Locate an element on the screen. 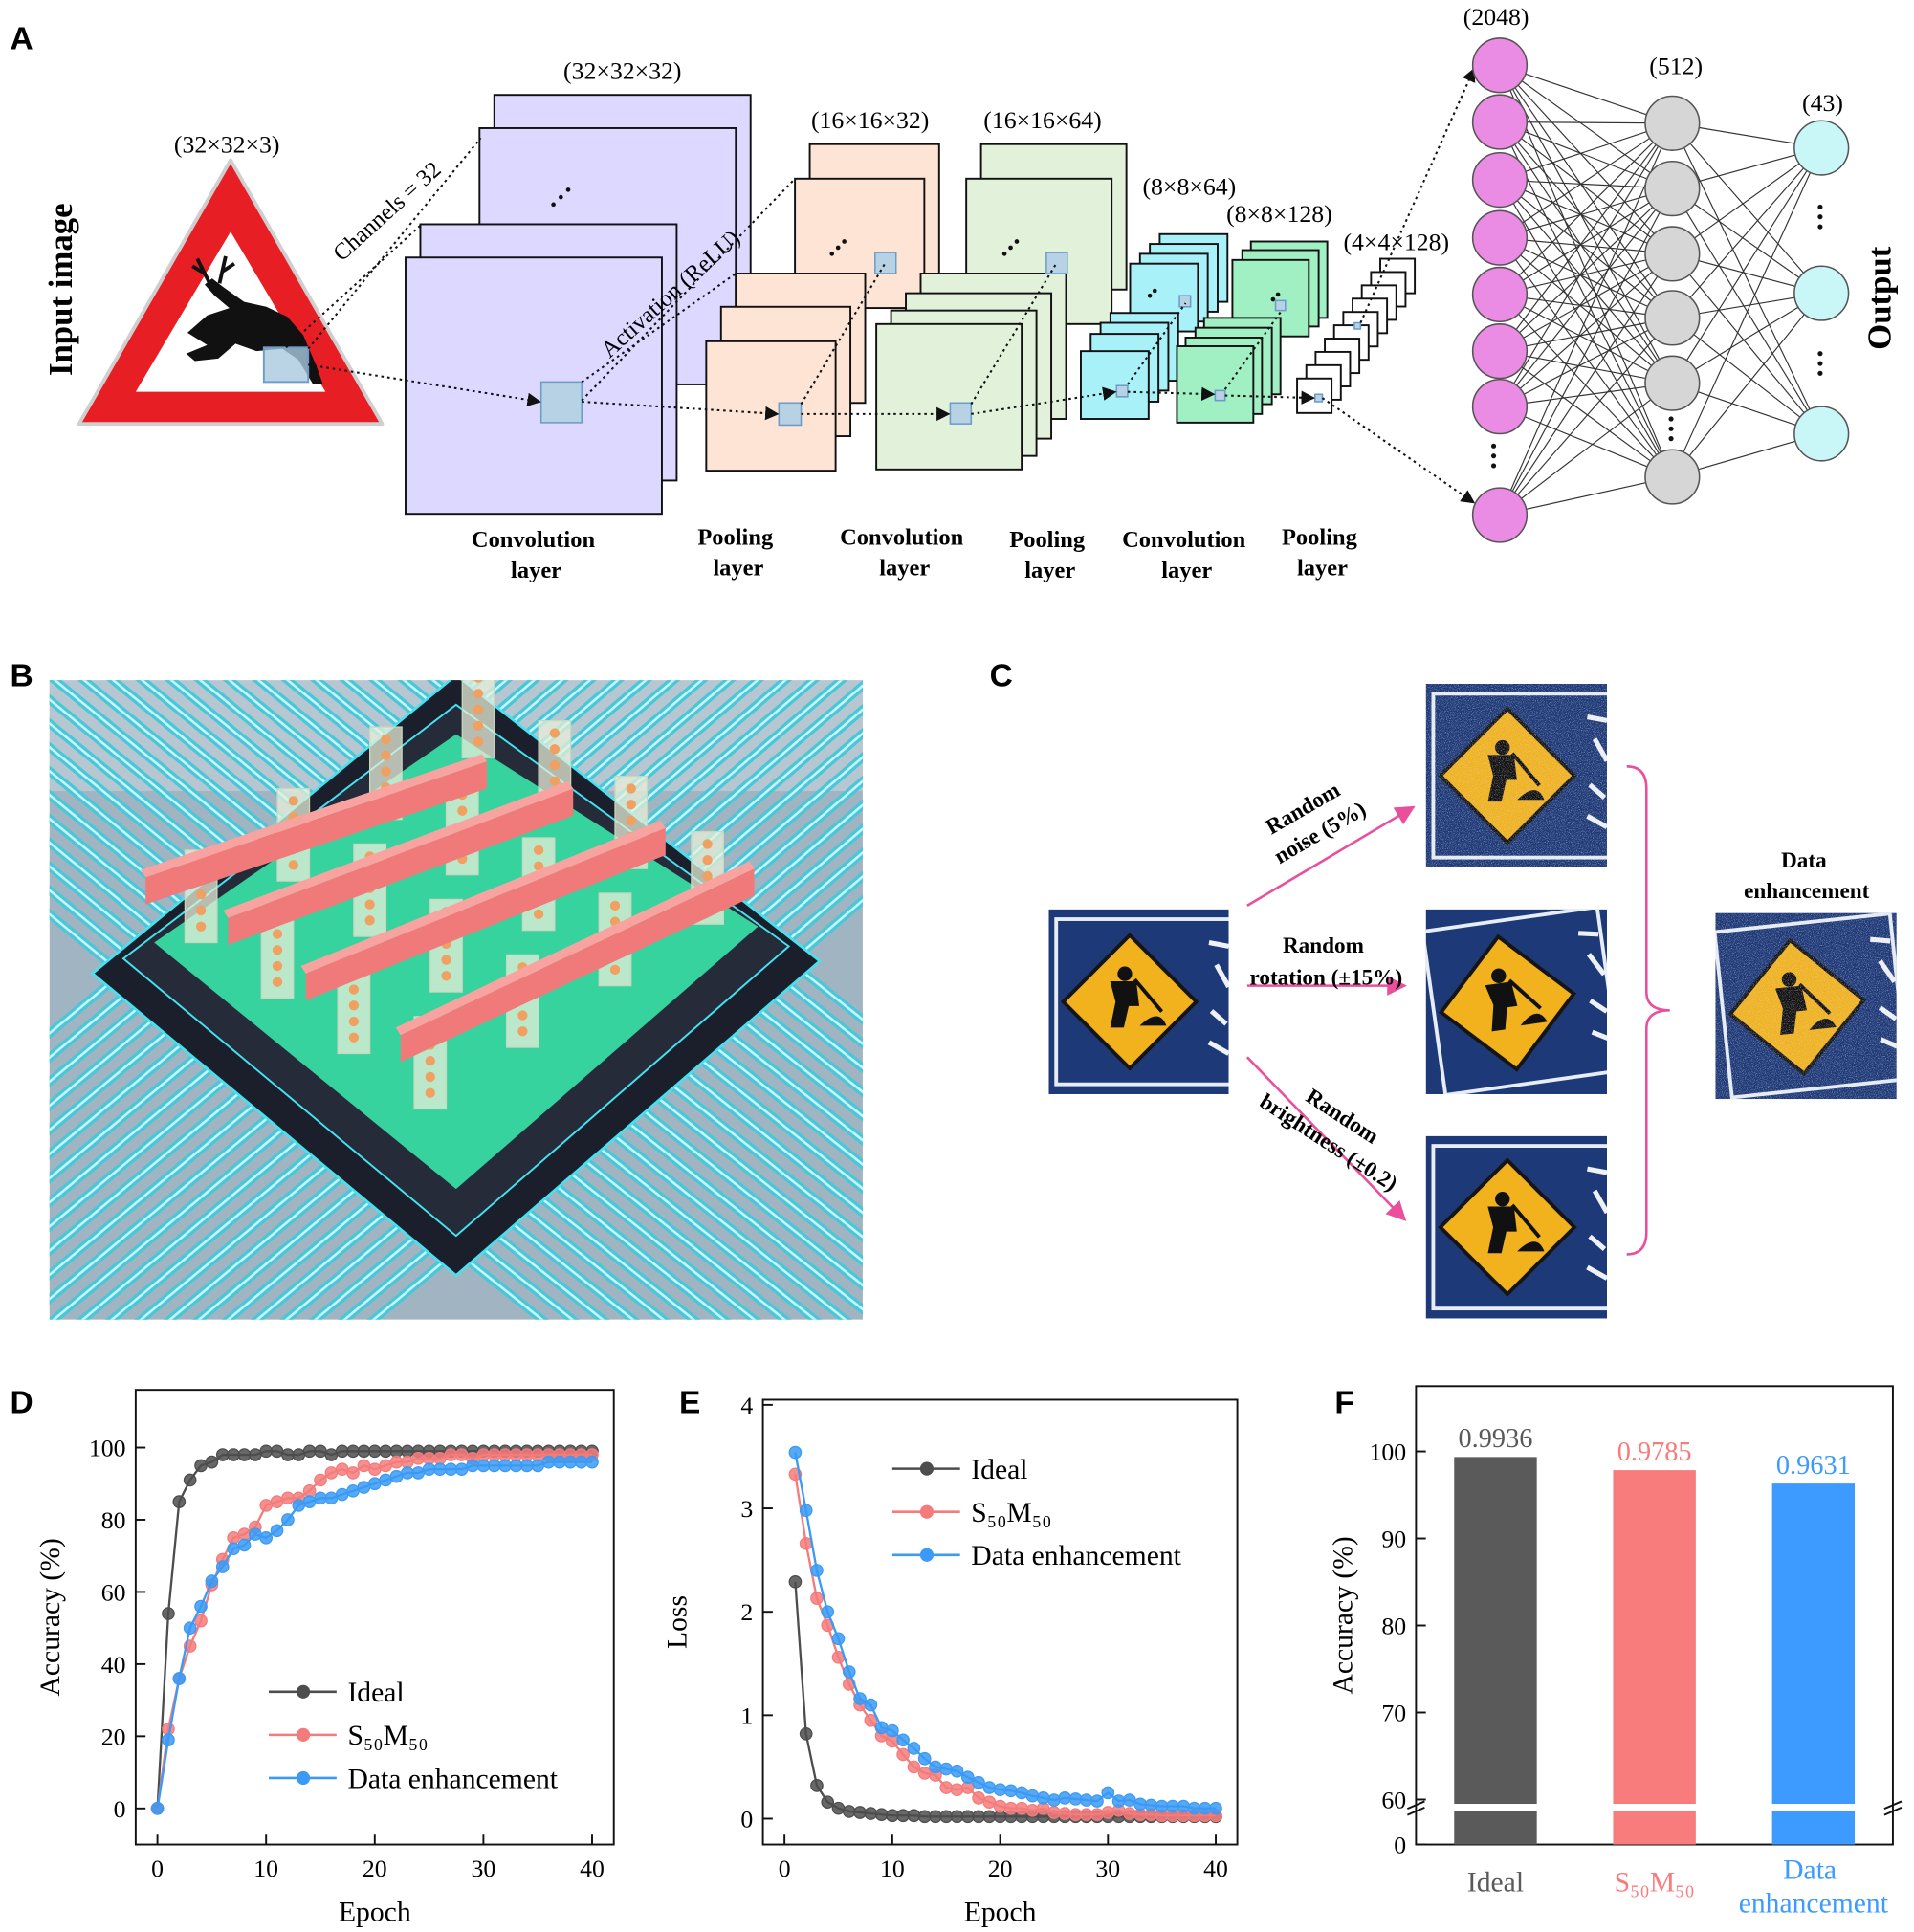  panel-label: C is located at coordinates (1001, 676).